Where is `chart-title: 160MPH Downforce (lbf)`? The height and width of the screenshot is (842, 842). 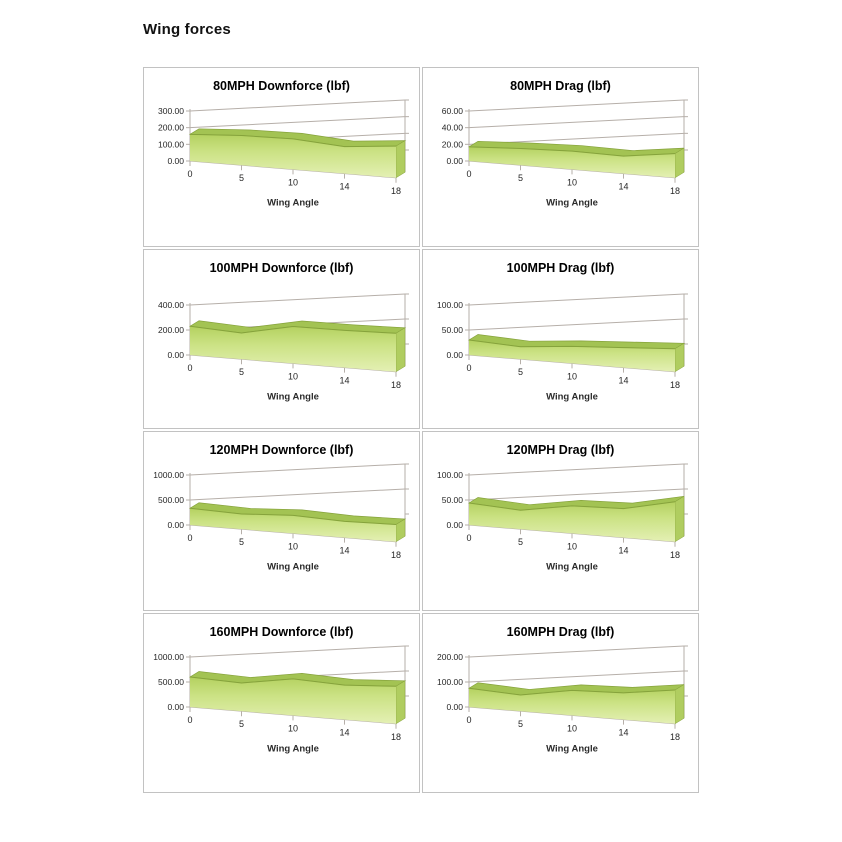 chart-title: 160MPH Downforce (lbf) is located at coordinates (281, 632).